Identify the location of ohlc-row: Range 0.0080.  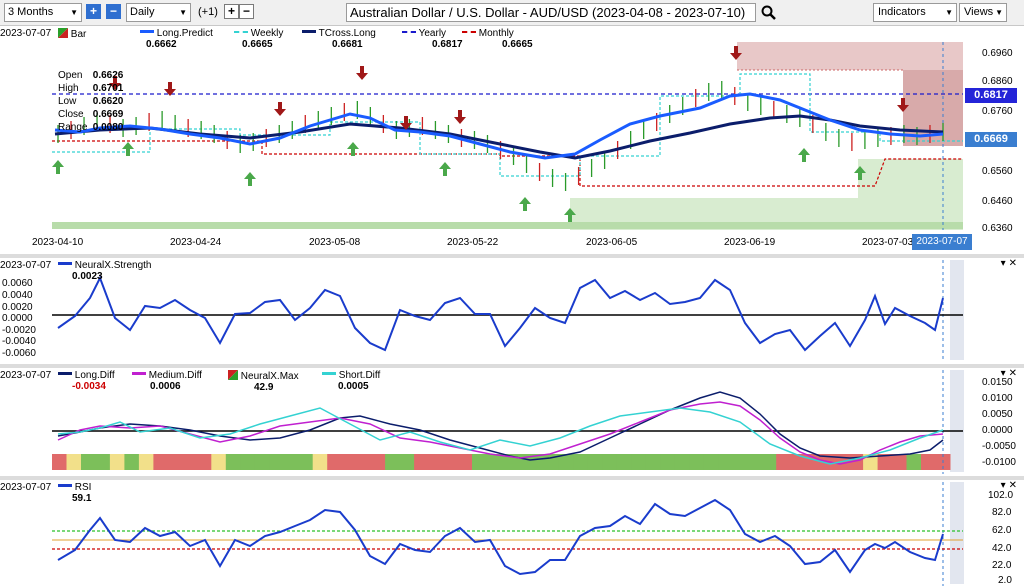
(90, 127).